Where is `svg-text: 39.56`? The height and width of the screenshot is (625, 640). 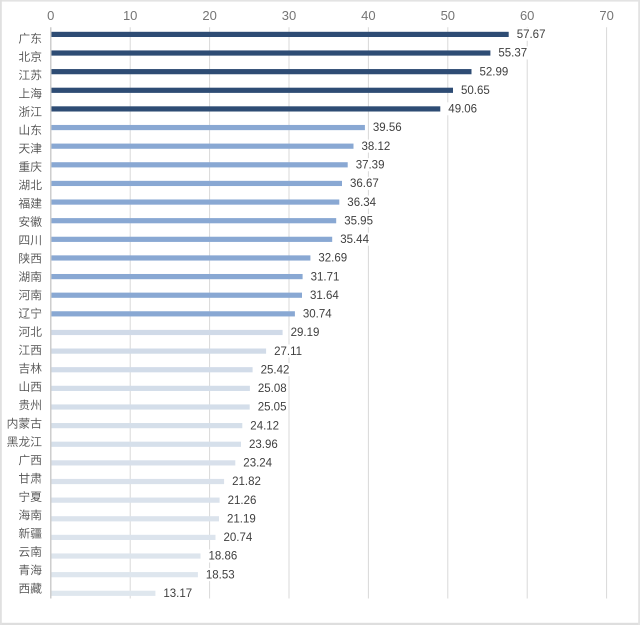
svg-text: 39.56 is located at coordinates (387, 128).